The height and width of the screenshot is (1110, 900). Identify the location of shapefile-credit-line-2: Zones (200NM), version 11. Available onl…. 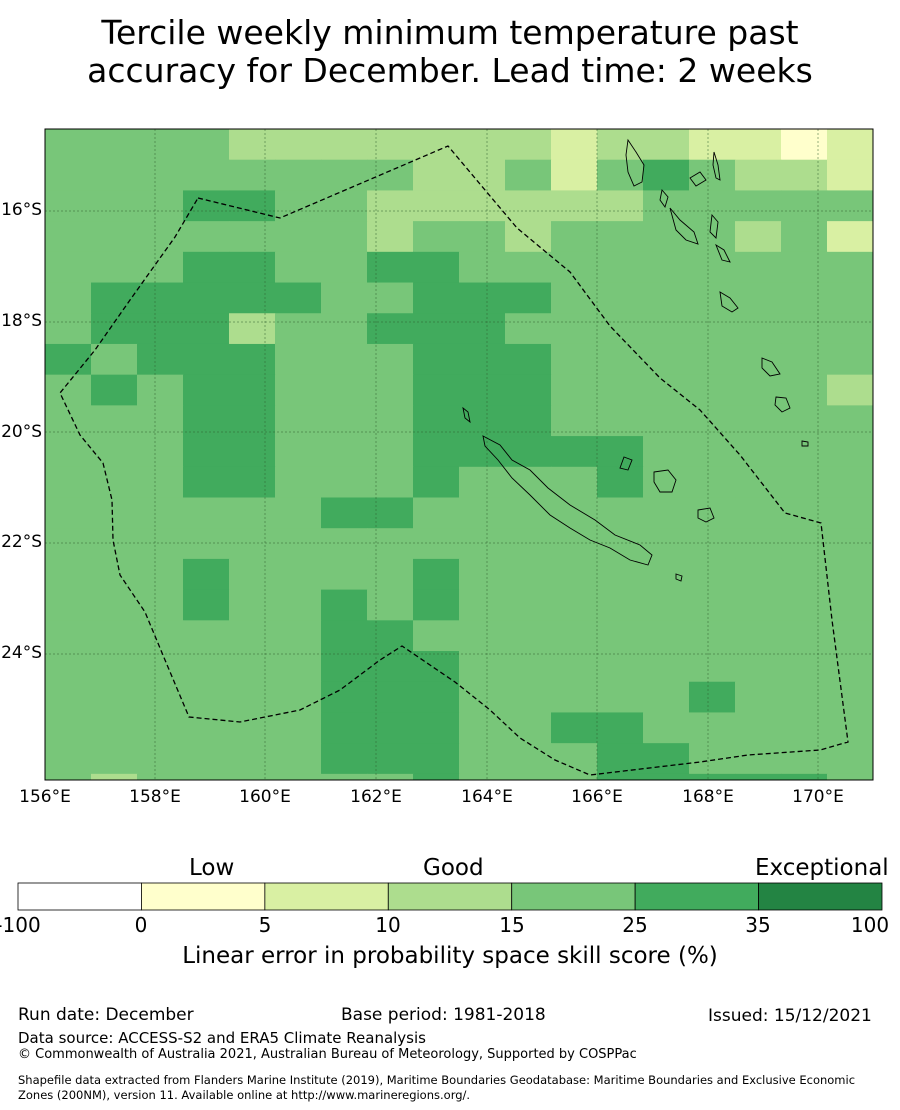
(244, 1095).